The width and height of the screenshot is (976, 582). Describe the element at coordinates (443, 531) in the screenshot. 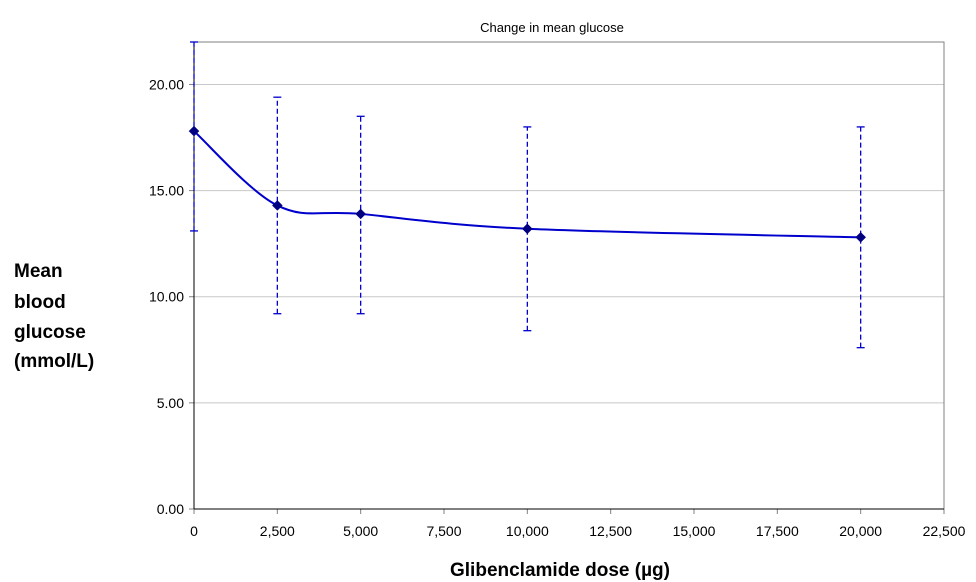

I see `x-tick-label: 7,500` at that location.